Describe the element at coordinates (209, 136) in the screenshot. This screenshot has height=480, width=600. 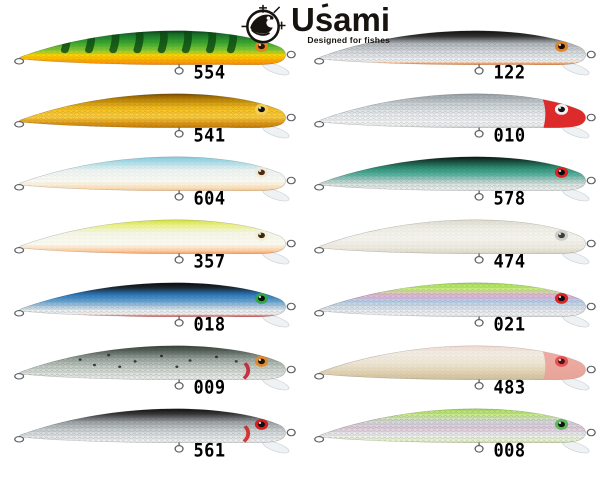
I see `lure-code: 541` at that location.